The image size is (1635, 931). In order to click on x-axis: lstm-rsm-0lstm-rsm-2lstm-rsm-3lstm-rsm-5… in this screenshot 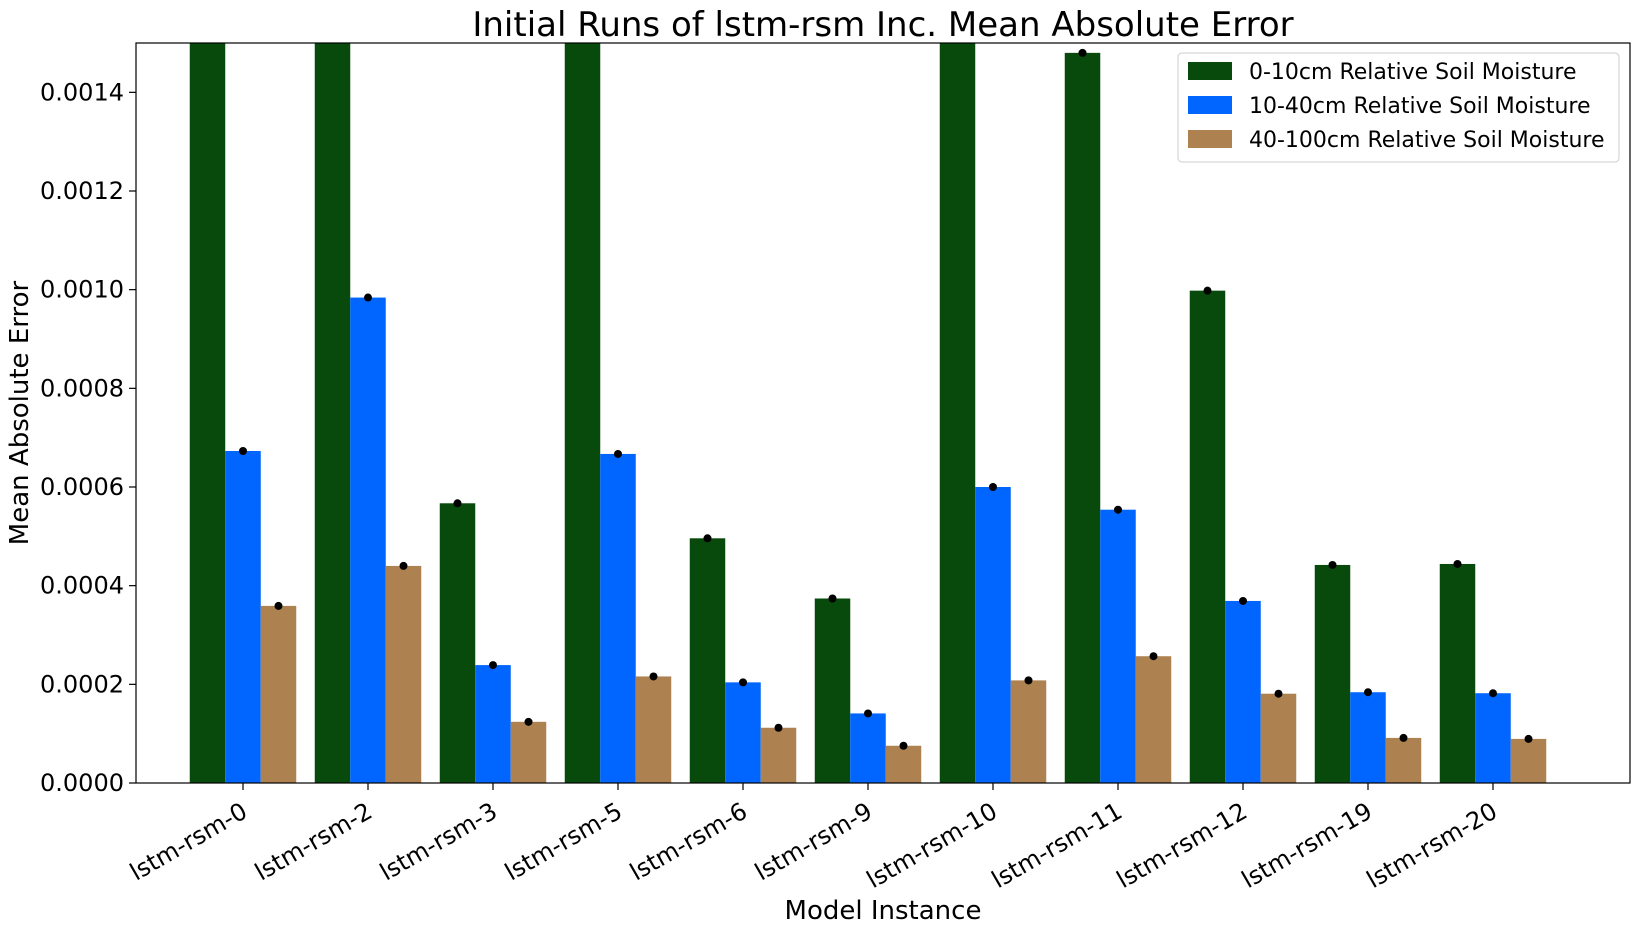, I will do `click(813, 838)`.